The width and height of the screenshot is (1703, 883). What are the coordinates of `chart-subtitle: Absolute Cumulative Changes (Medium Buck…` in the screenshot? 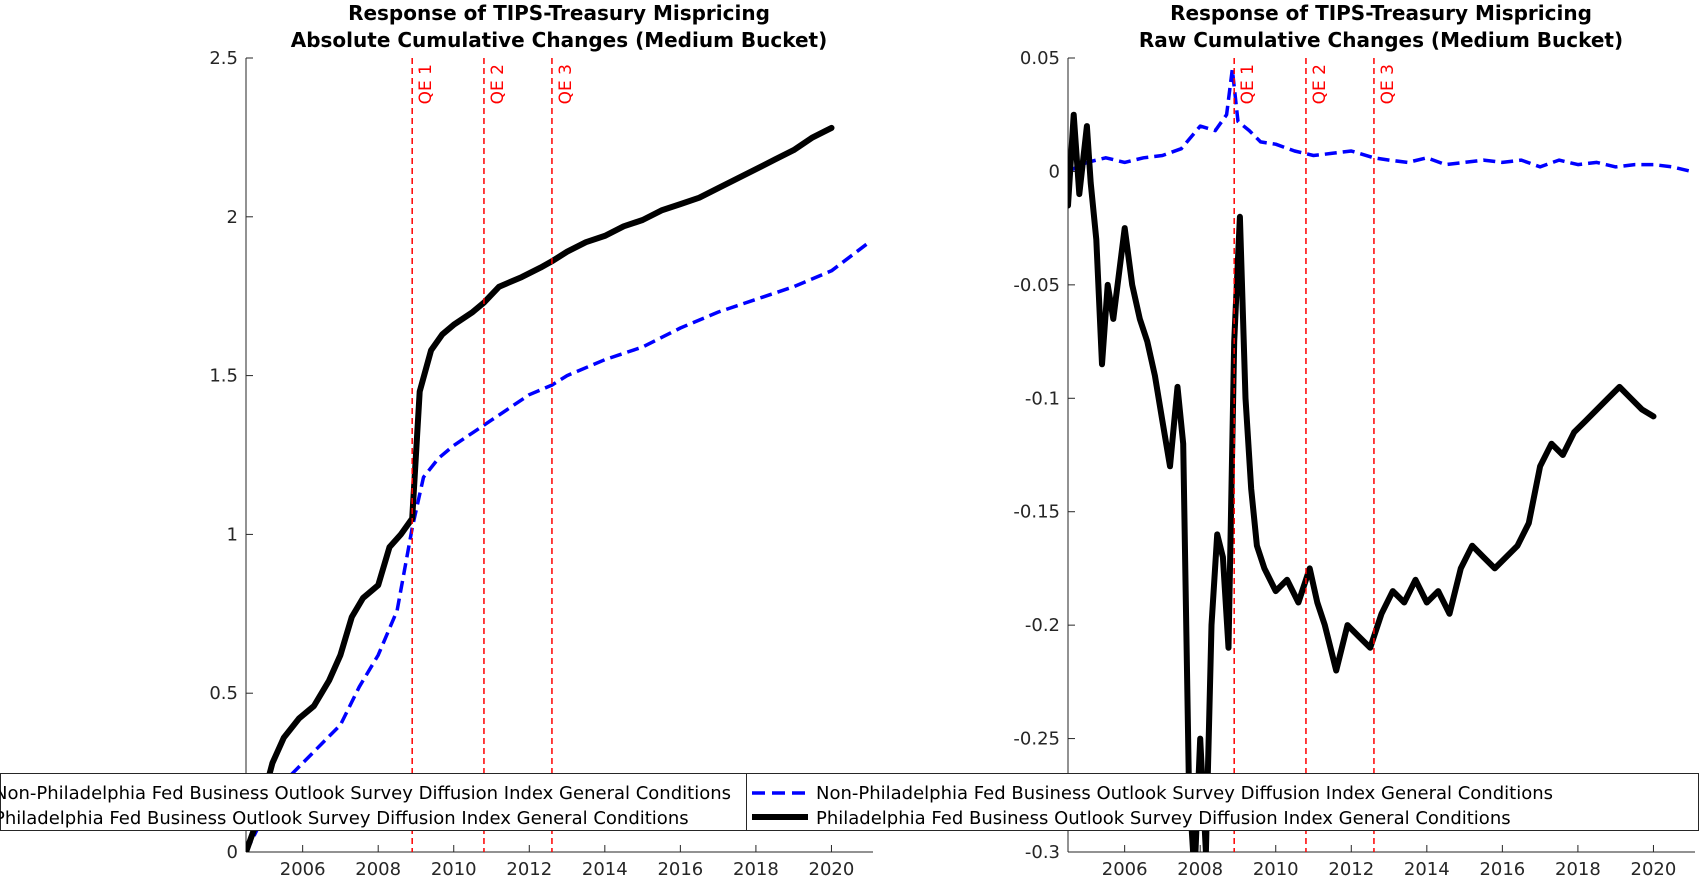 It's located at (559, 40).